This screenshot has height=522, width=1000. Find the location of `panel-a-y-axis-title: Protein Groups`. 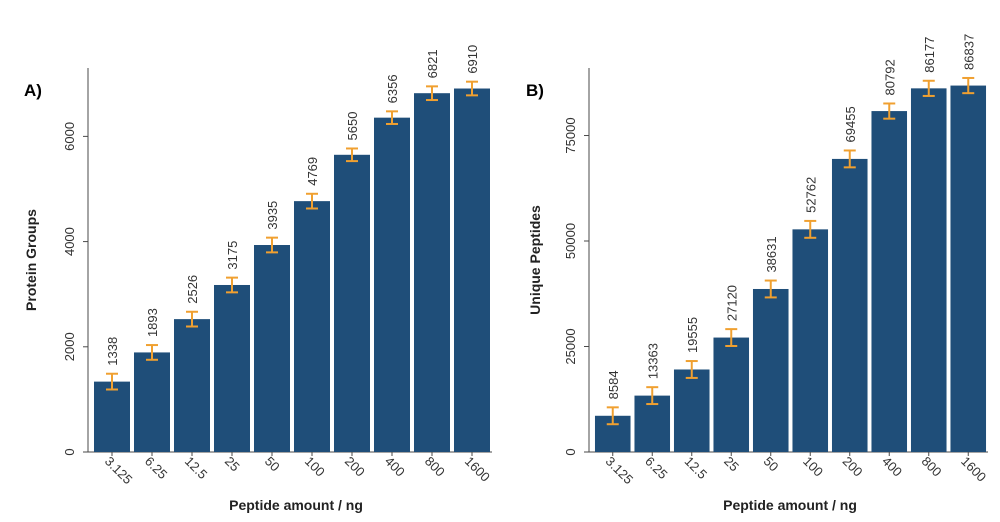

panel-a-y-axis-title: Protein Groups is located at coordinates (31, 260).